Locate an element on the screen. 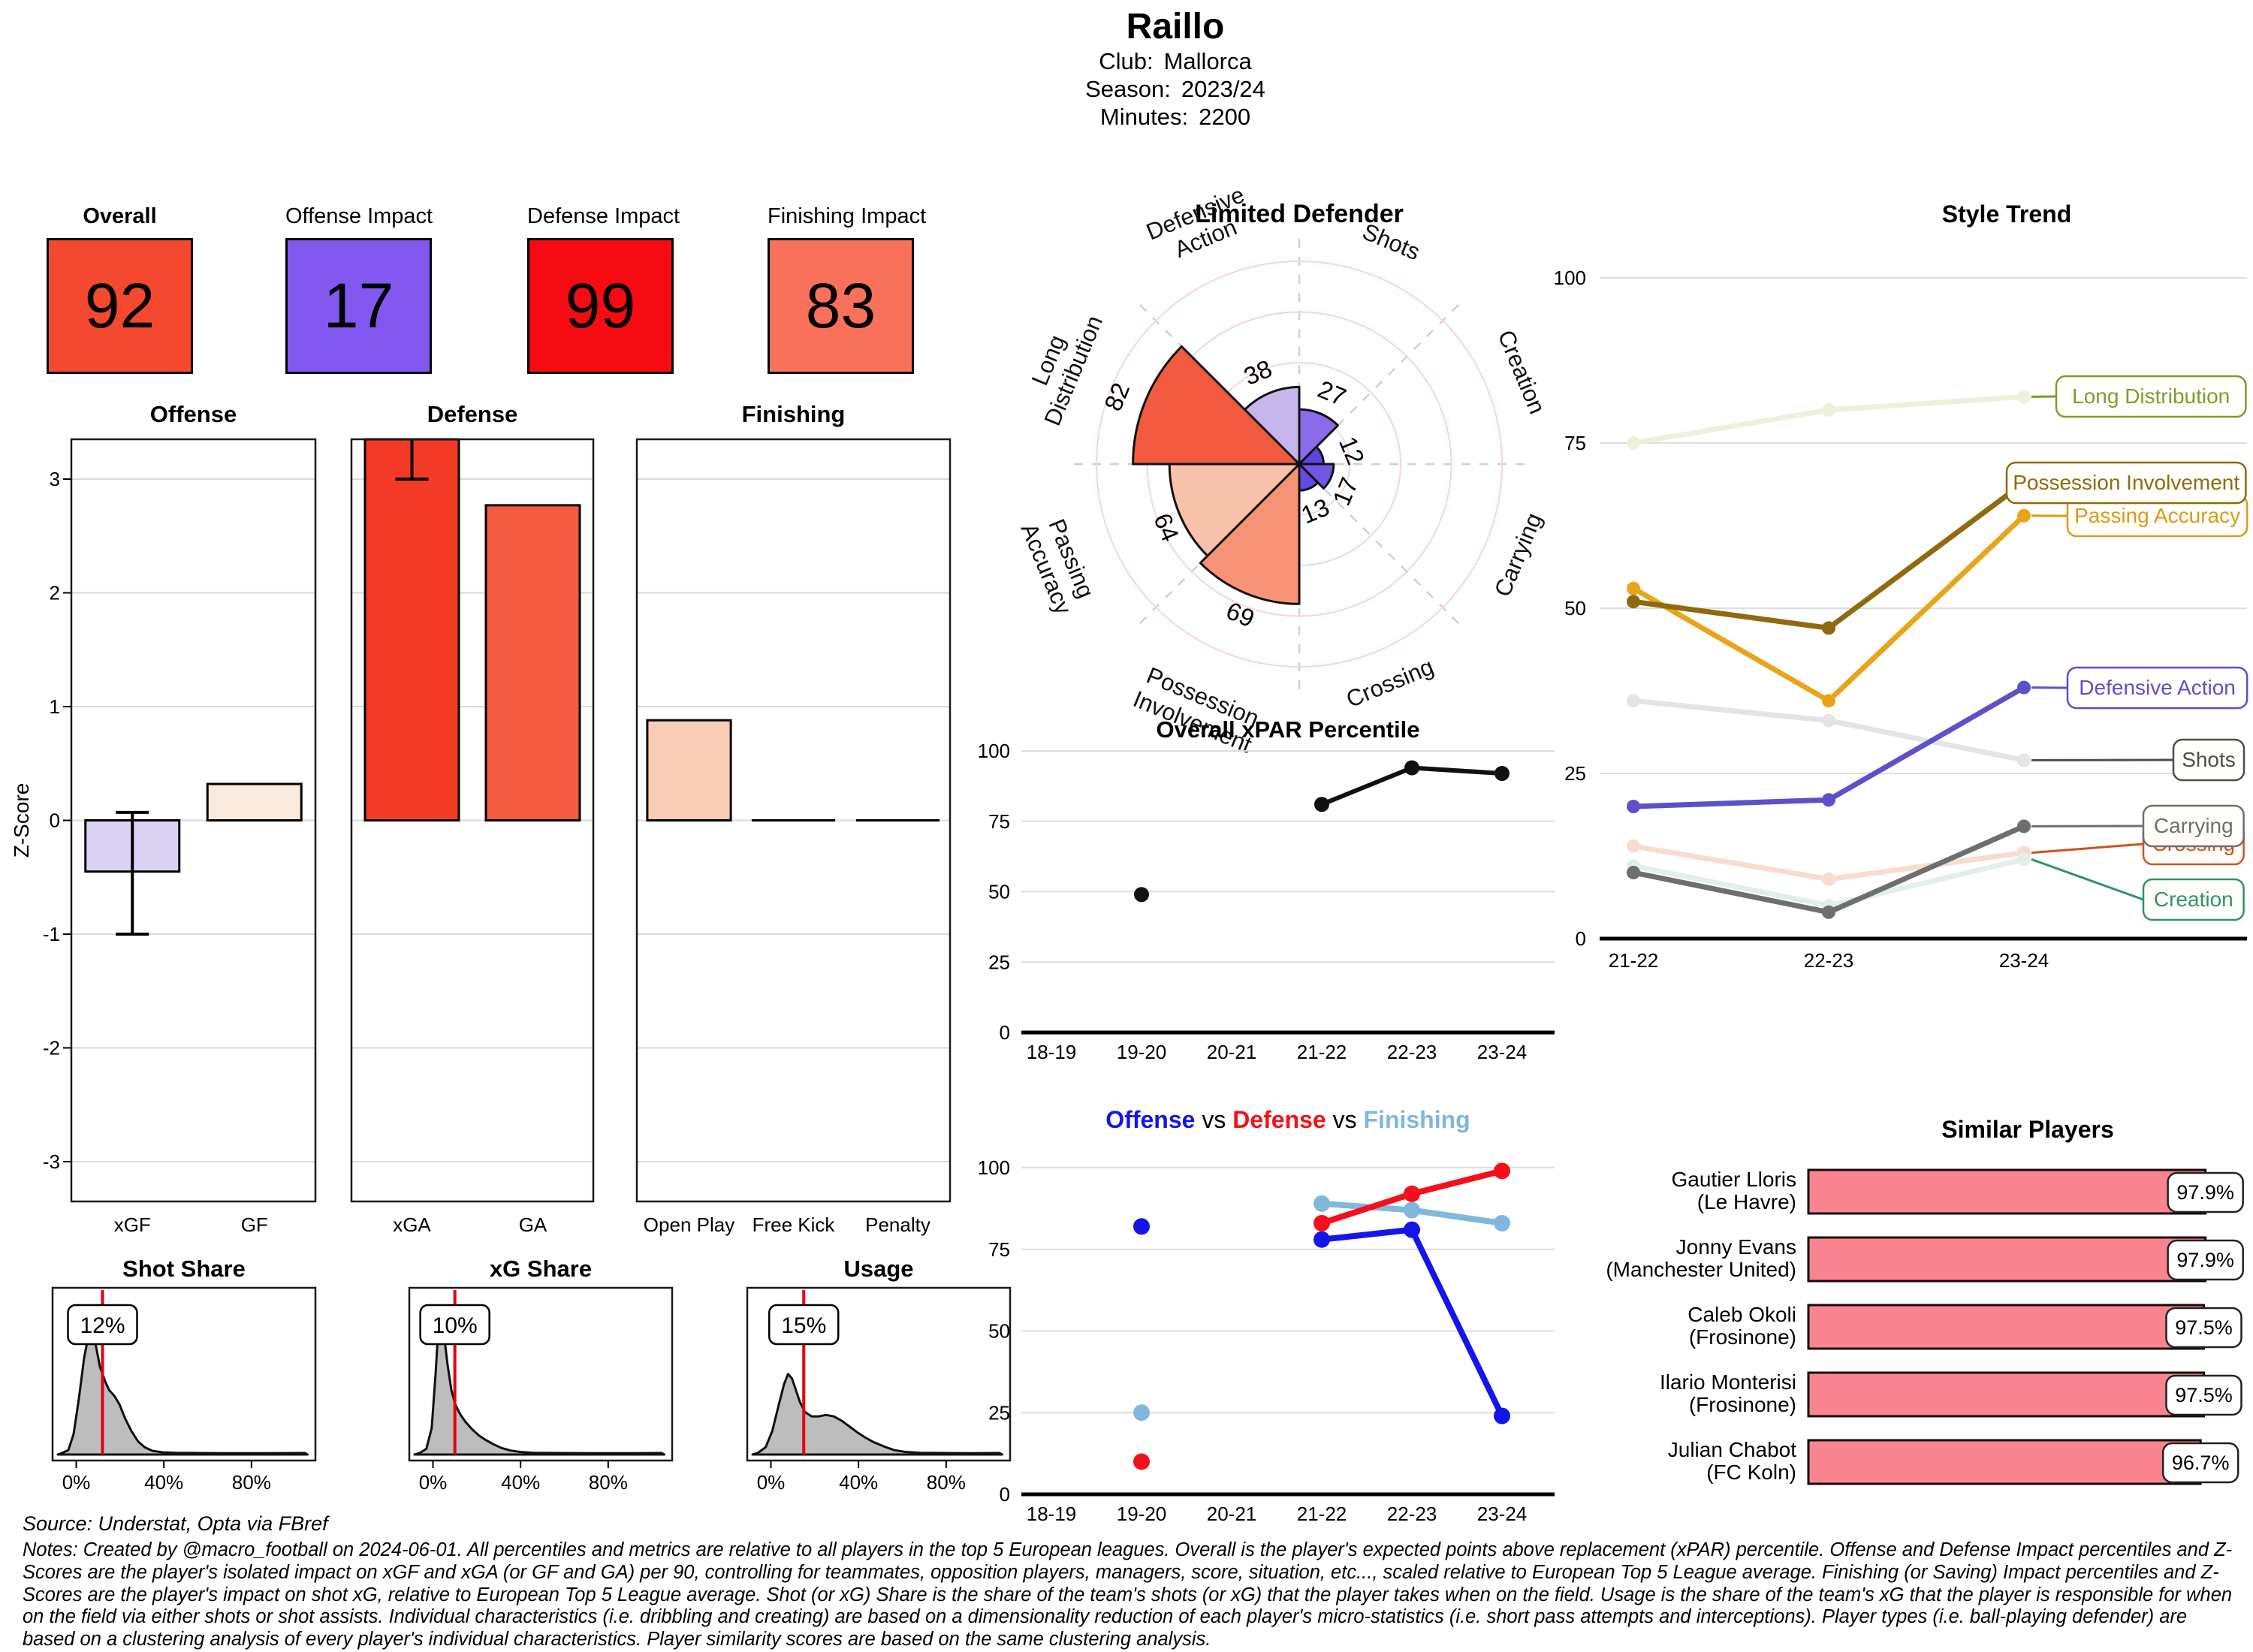  impact-card-offense-box: 17 is located at coordinates (359, 306).